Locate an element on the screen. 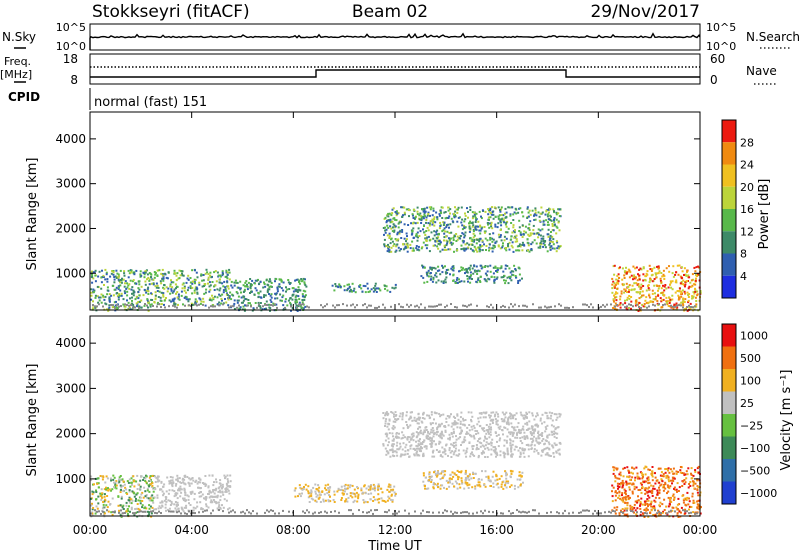 The image size is (800, 554). power-colorbar-label: Power [dB] is located at coordinates (764, 214).